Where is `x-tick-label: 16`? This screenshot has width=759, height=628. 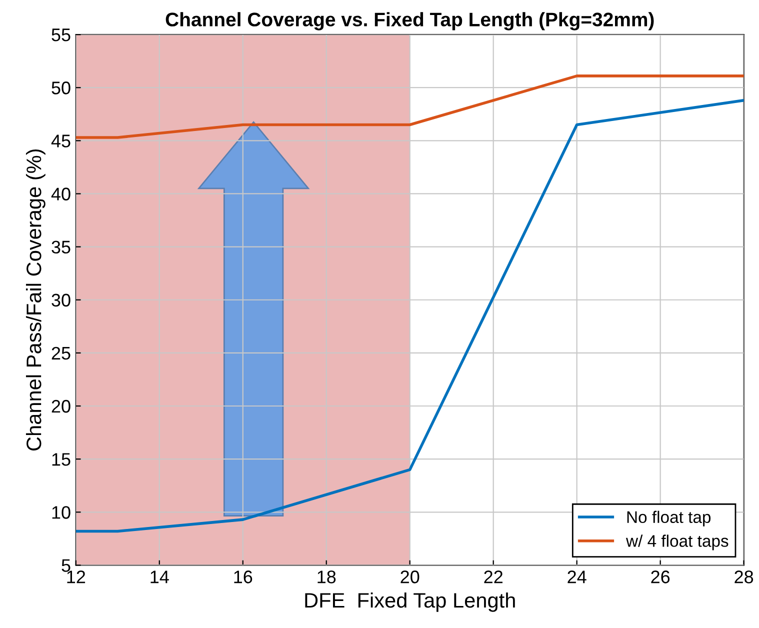
x-tick-label: 16 is located at coordinates (243, 577).